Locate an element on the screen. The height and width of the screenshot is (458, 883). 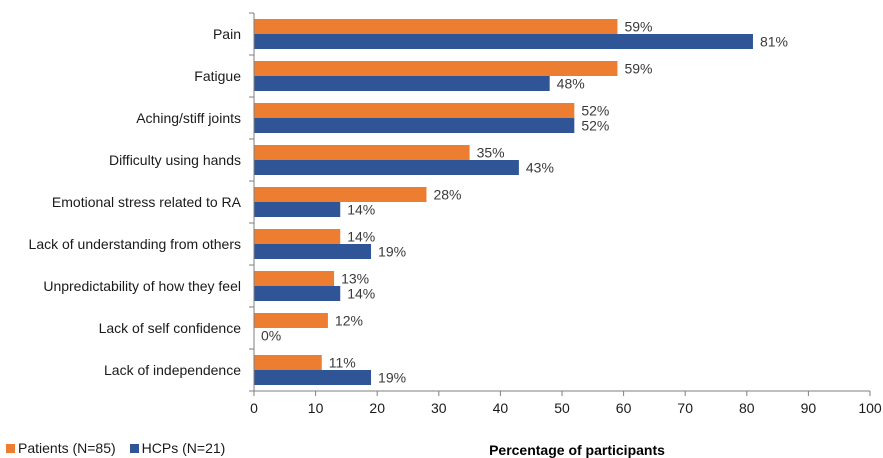
x-tick-label: 80 is located at coordinates (747, 408).